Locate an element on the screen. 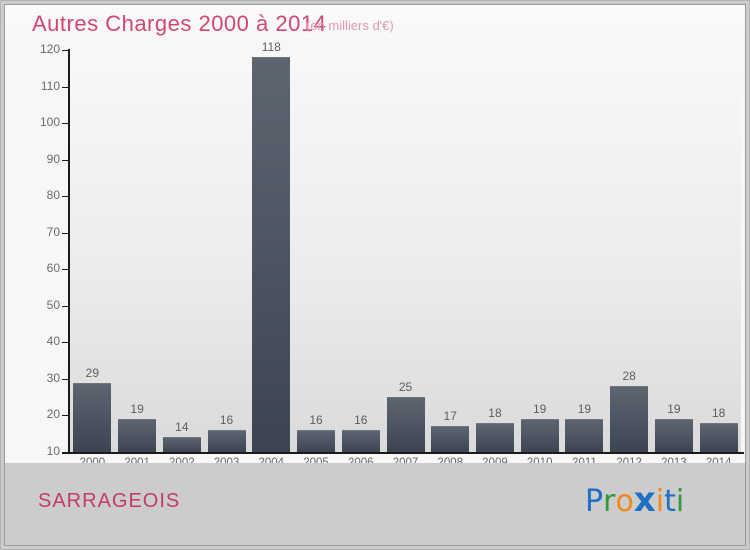  logo-letter-p: P is located at coordinates (594, 501).